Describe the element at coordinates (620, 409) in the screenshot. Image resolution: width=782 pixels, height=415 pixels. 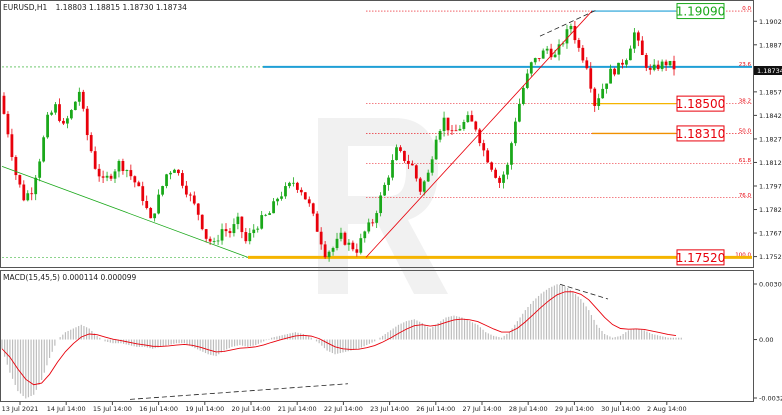
I see `x-tick-label: 30 Jul 14:00` at that location.